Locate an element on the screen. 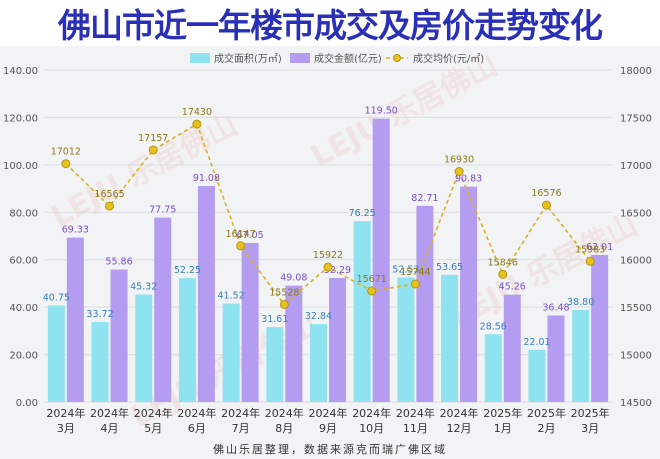 The height and width of the screenshot is (459, 660). area-data-label: 40.75 is located at coordinates (56, 297).